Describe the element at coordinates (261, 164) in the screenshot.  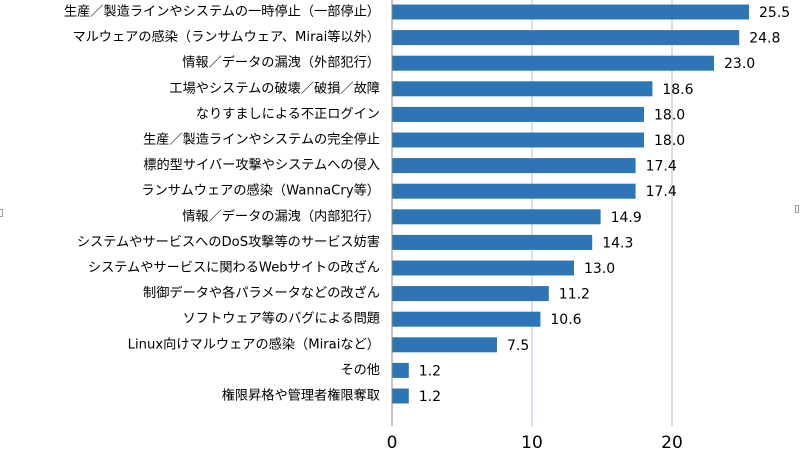
I see `category-label: 標的型サイバー攻撃やシステムへの侵入` at that location.